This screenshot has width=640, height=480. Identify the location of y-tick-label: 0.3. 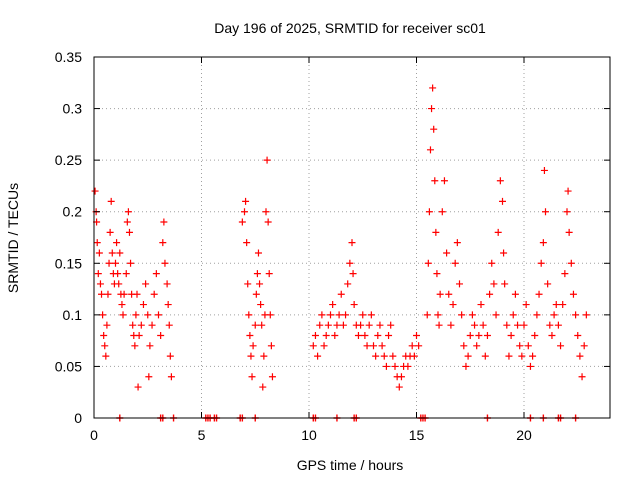
(73, 109).